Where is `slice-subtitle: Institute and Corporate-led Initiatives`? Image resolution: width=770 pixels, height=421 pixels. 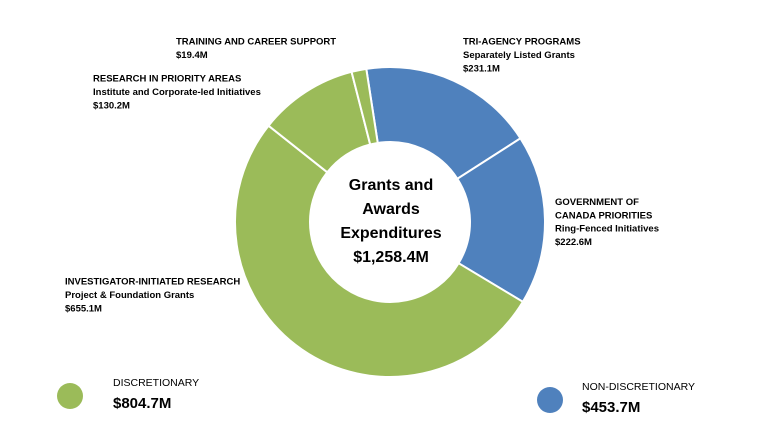
slice-subtitle: Institute and Corporate-led Initiatives is located at coordinates (177, 92).